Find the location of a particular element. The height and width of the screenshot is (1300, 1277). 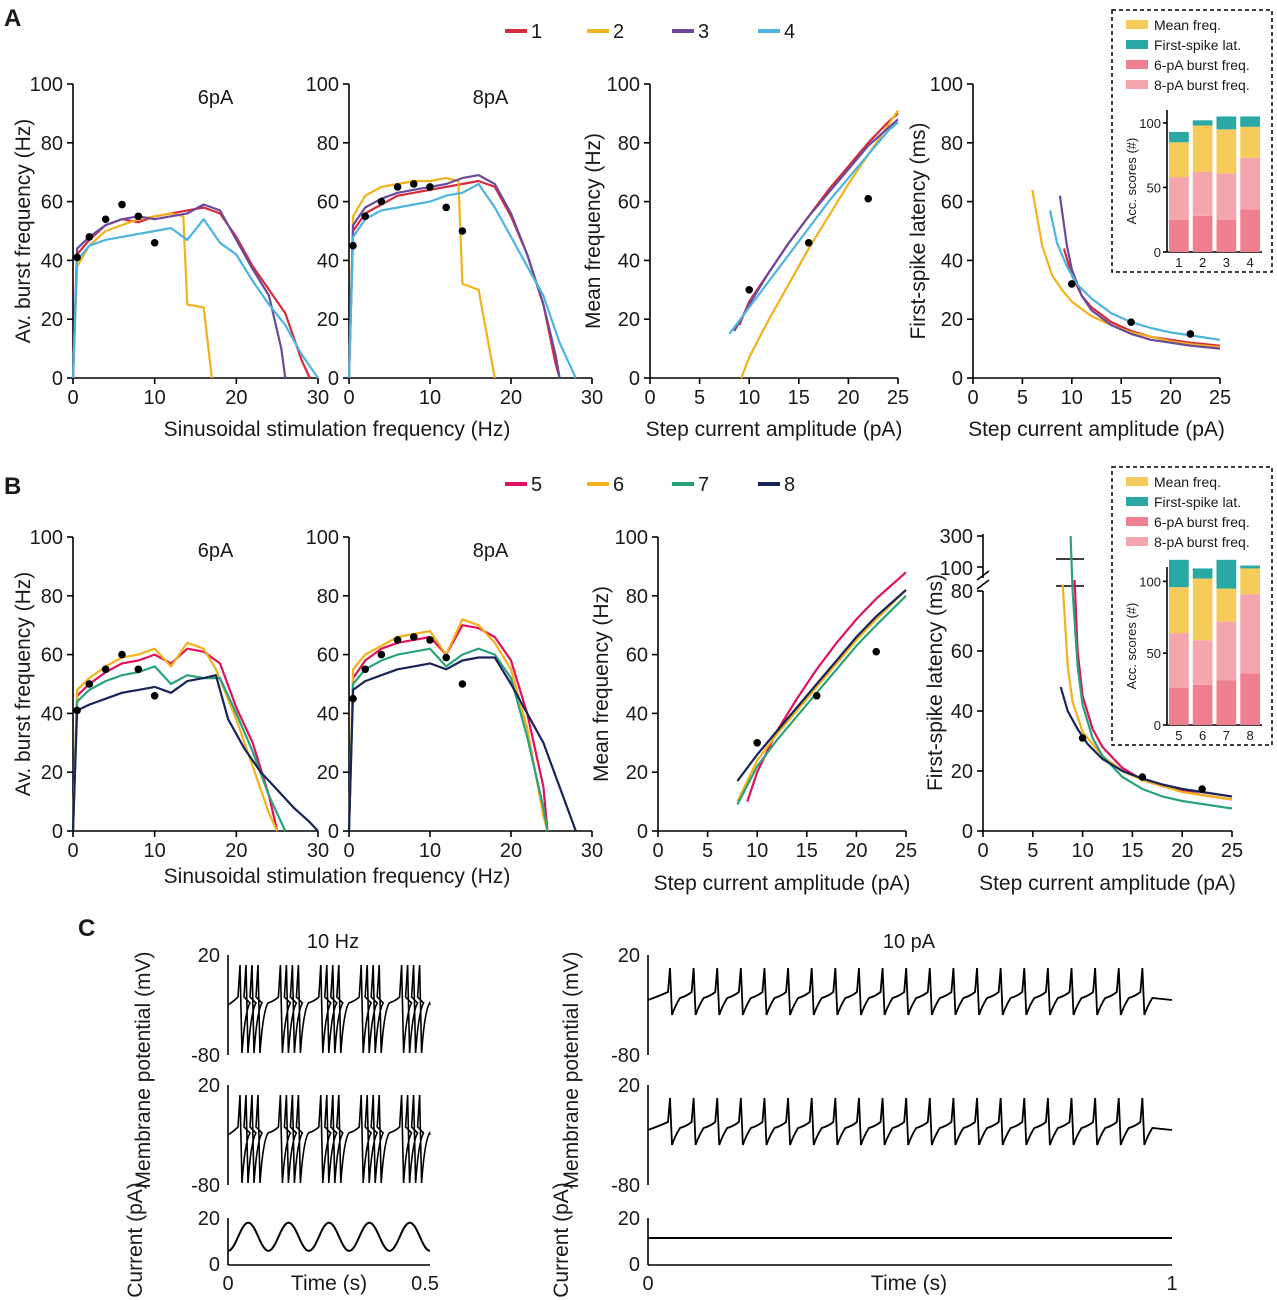

a-scores-bar-4-mean-freq- is located at coordinates (1250, 142).